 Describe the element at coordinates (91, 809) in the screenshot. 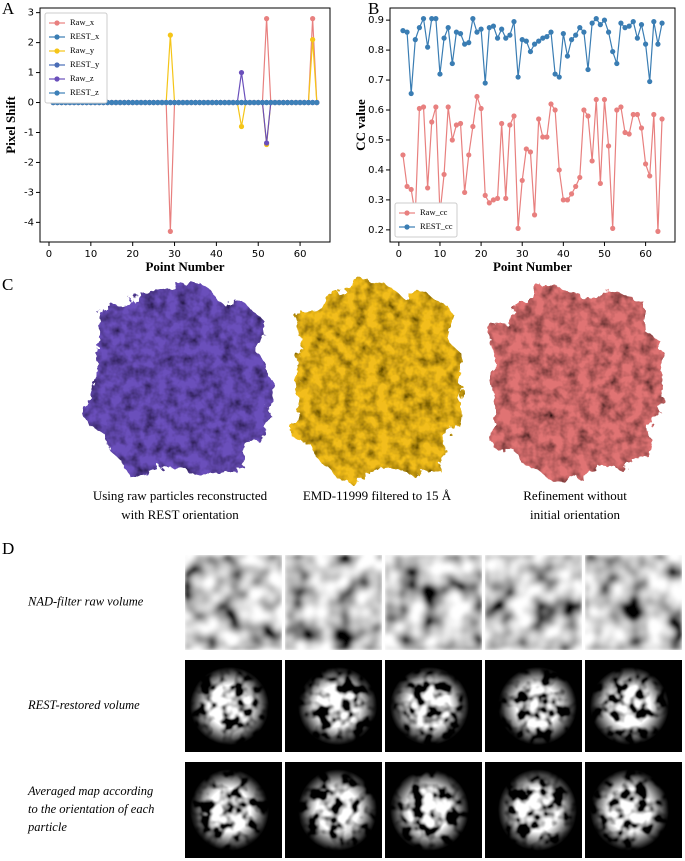

I see `row-label: to the orientation of each` at that location.